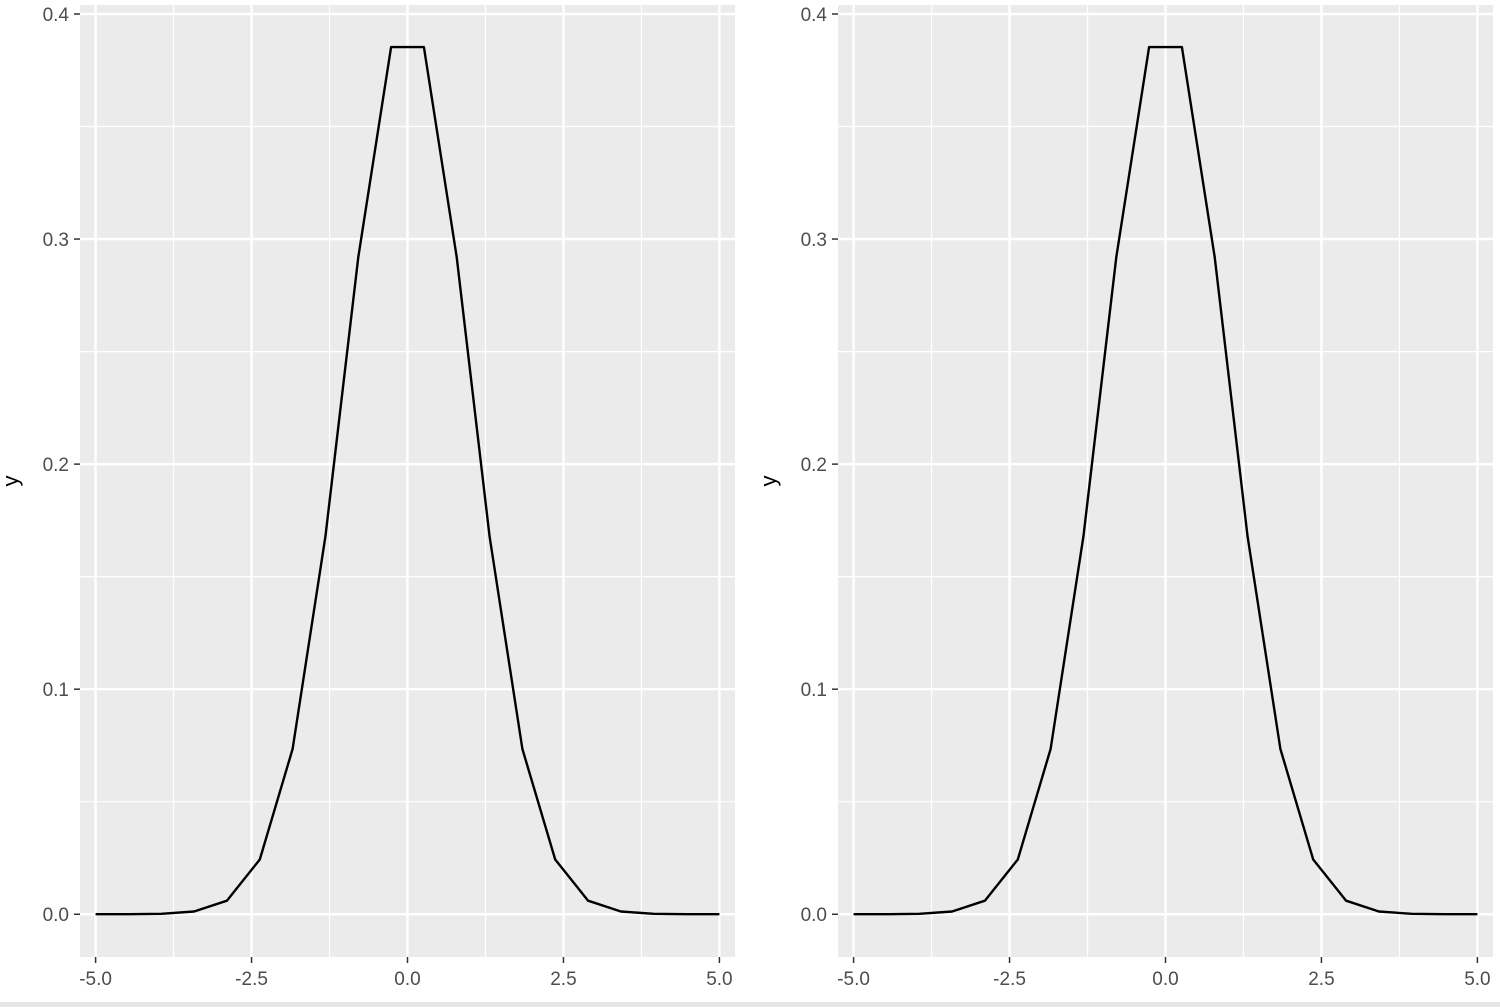 The width and height of the screenshot is (1500, 1007). Describe the element at coordinates (750, 1004) in the screenshot. I see `bottom-border` at that location.